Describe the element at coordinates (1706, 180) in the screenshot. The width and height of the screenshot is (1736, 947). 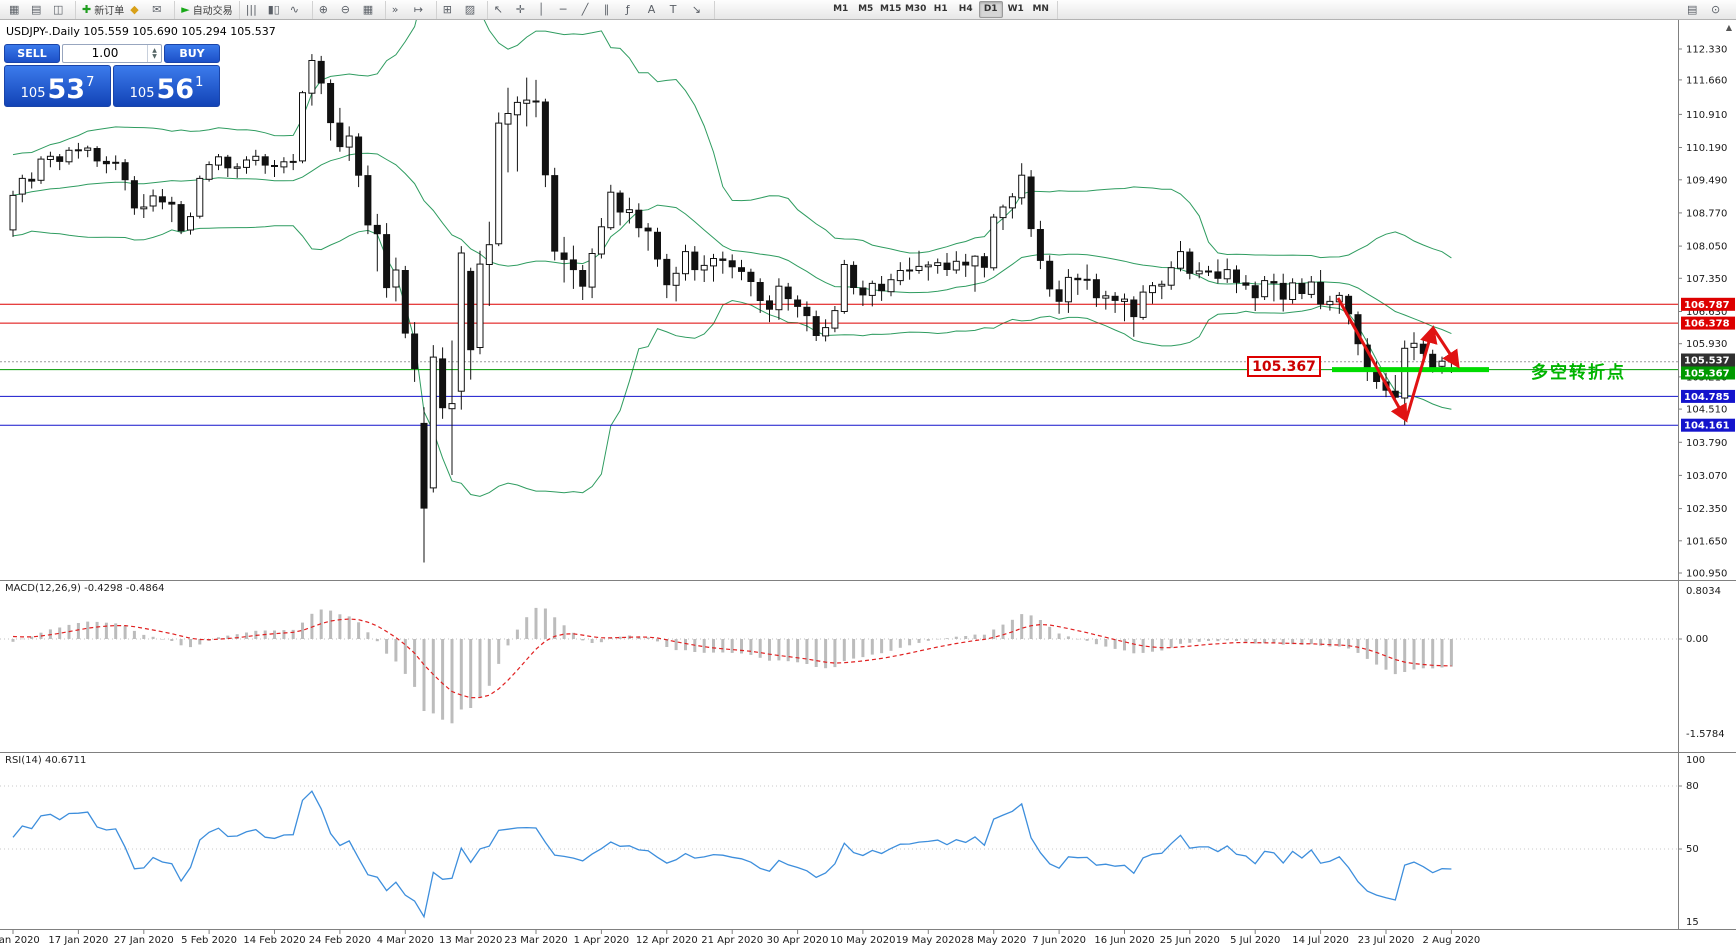
I see `svg-text: 109.490` at that location.